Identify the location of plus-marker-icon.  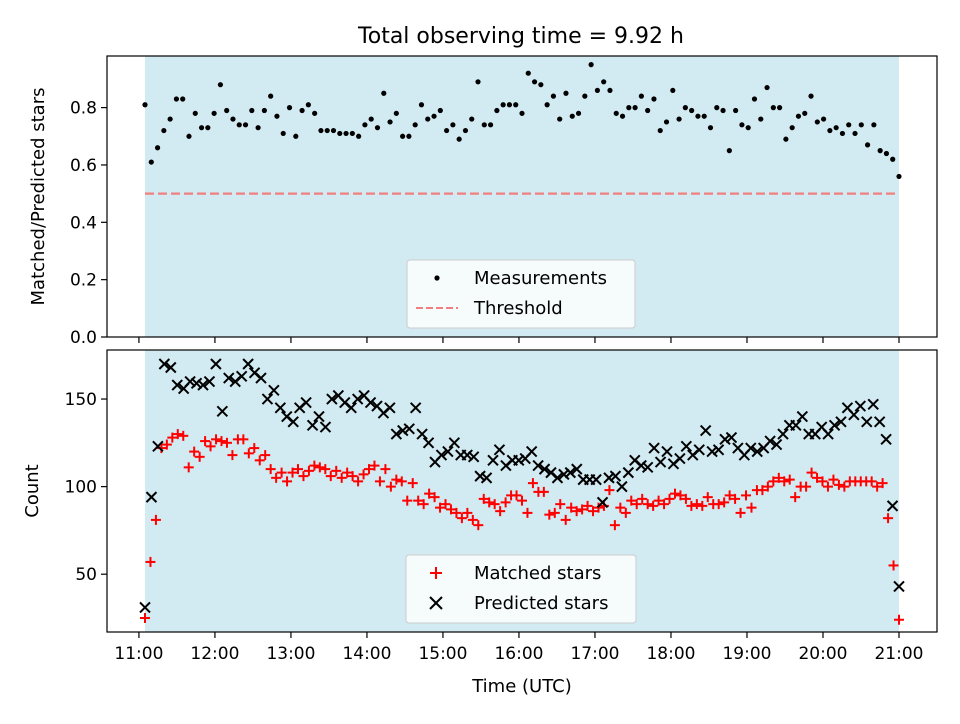
(436, 573).